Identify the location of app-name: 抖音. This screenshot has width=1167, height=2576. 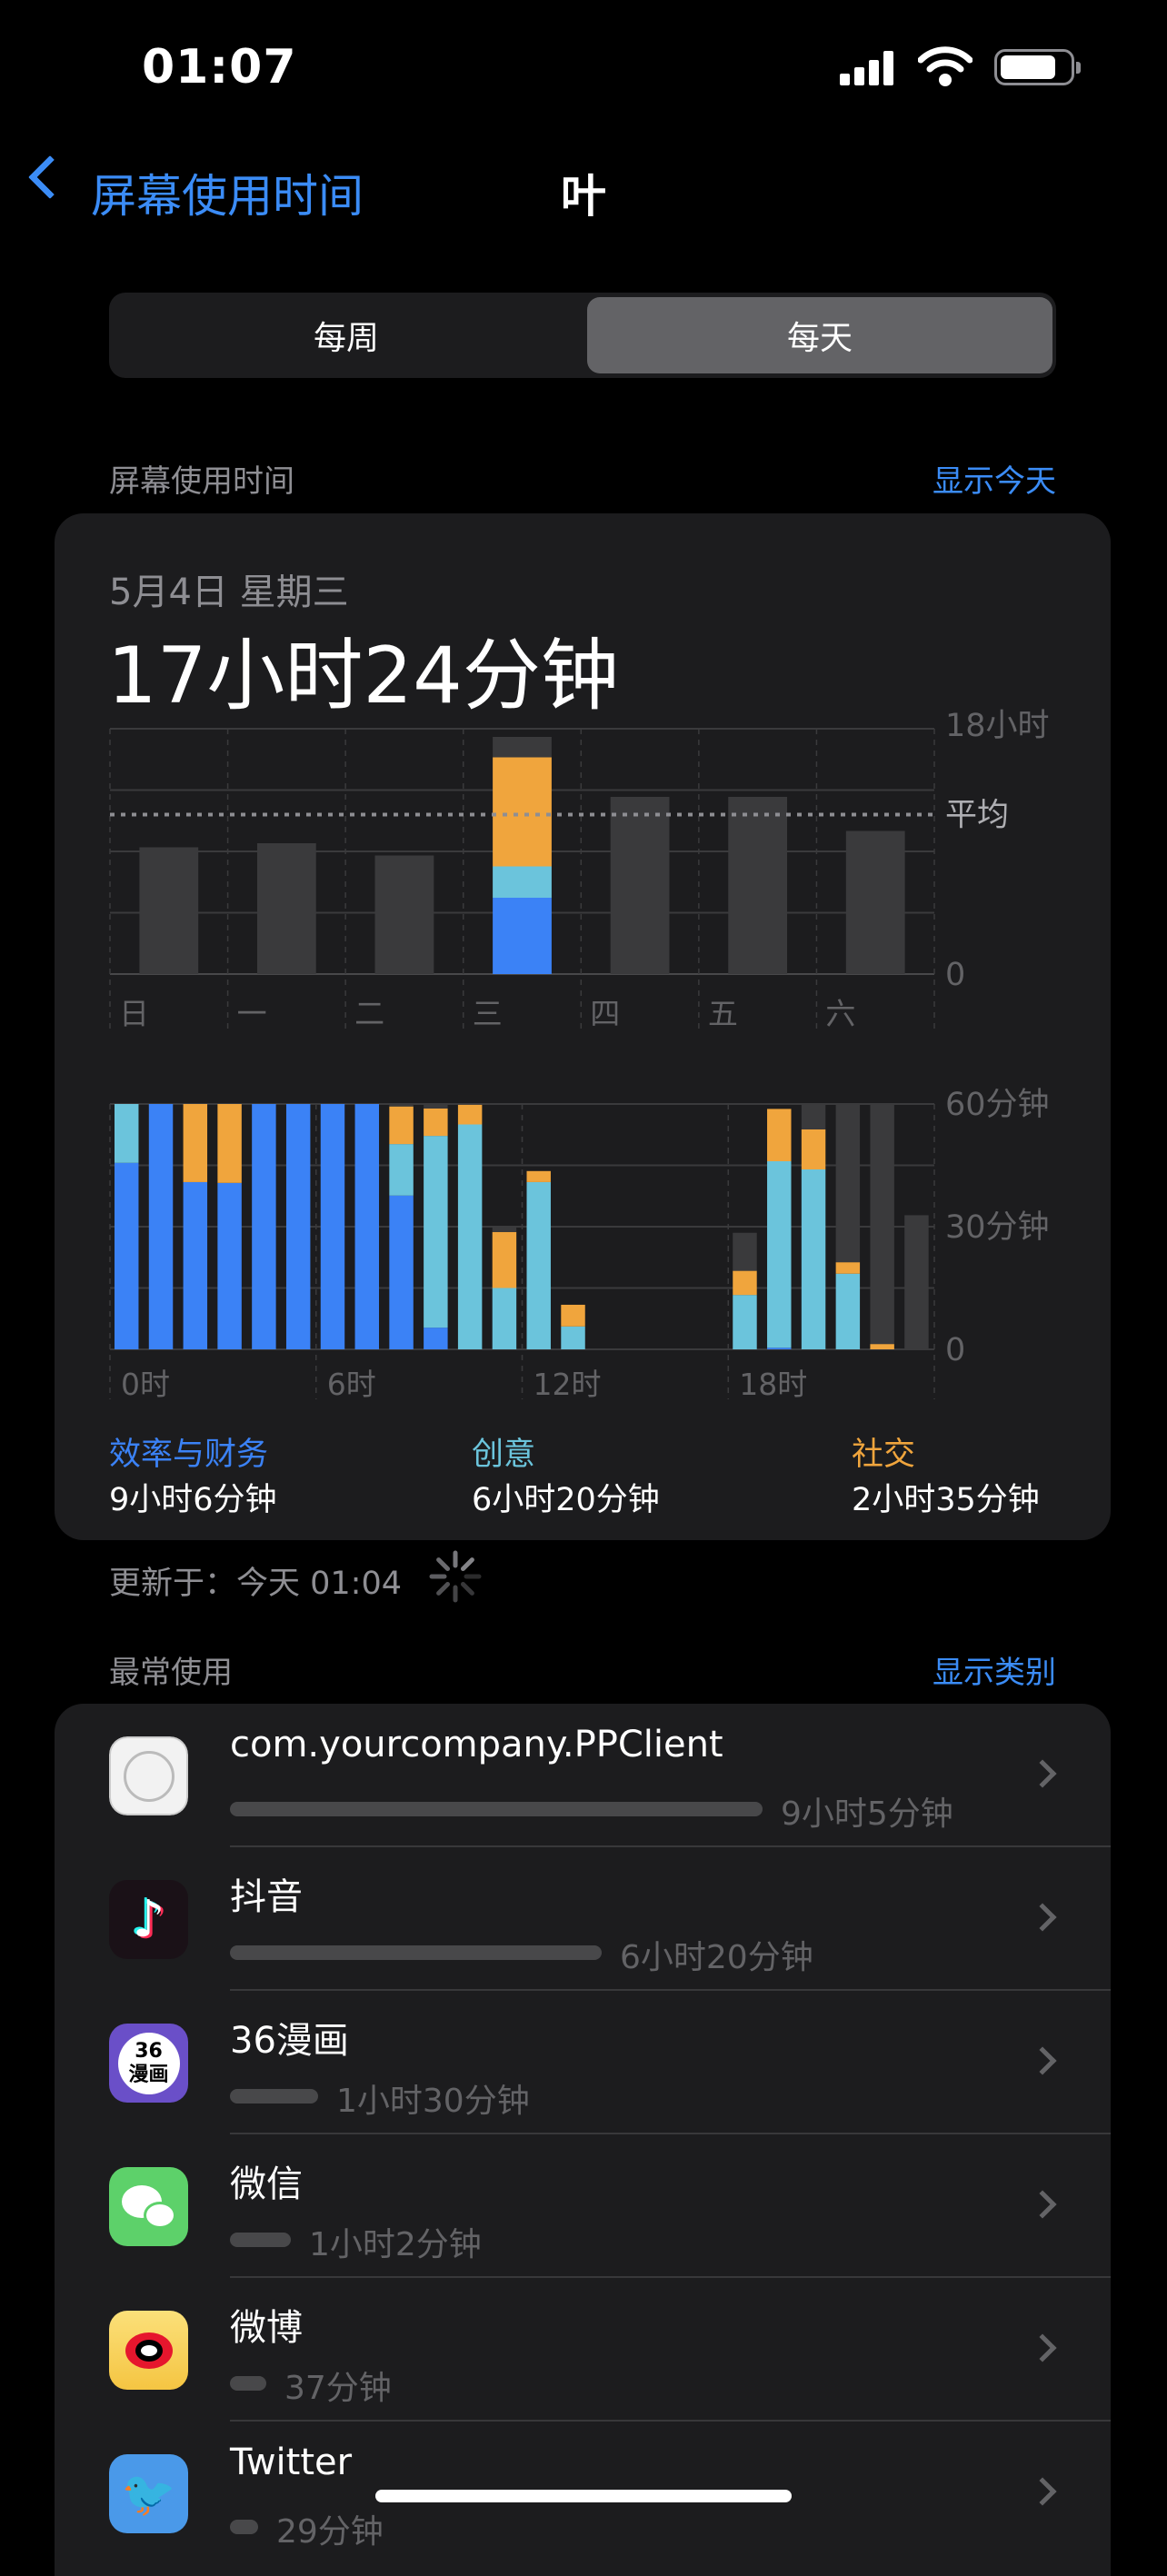
(266, 1897).